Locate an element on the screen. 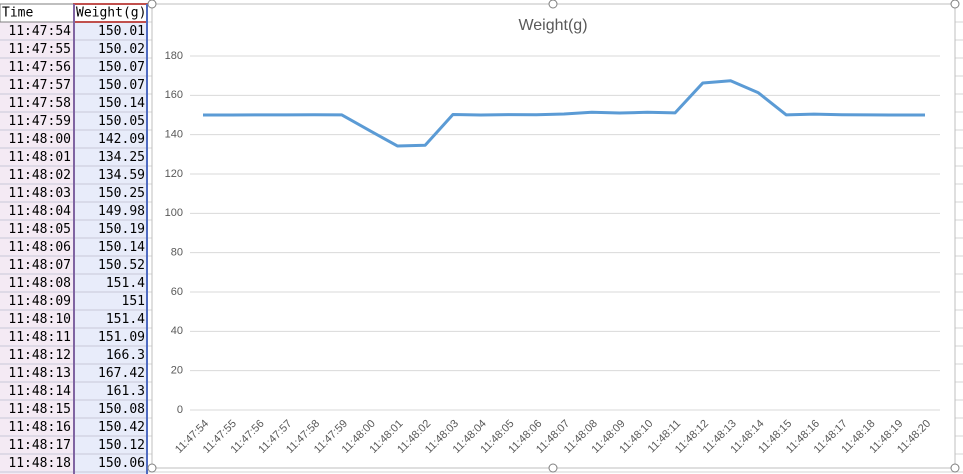 The width and height of the screenshot is (963, 474). time-cell: 11:48:05 is located at coordinates (39, 229).